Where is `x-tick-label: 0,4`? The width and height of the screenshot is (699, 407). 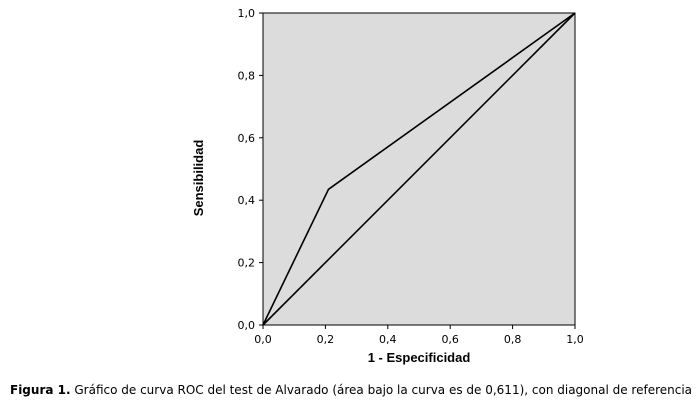
x-tick-label: 0,4 is located at coordinates (388, 339).